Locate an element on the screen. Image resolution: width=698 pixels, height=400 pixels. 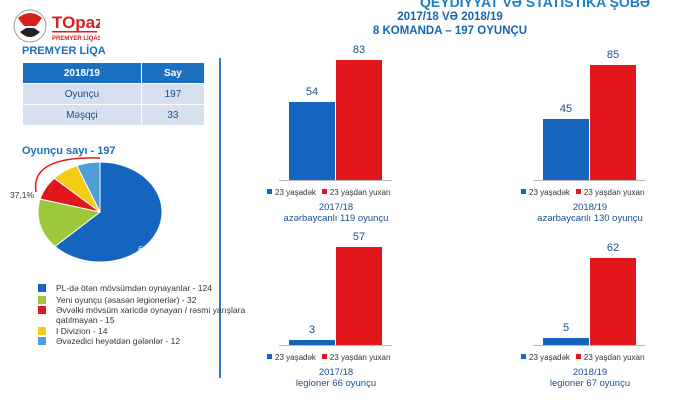
bar-value-label: 62 is located at coordinates (613, 248).